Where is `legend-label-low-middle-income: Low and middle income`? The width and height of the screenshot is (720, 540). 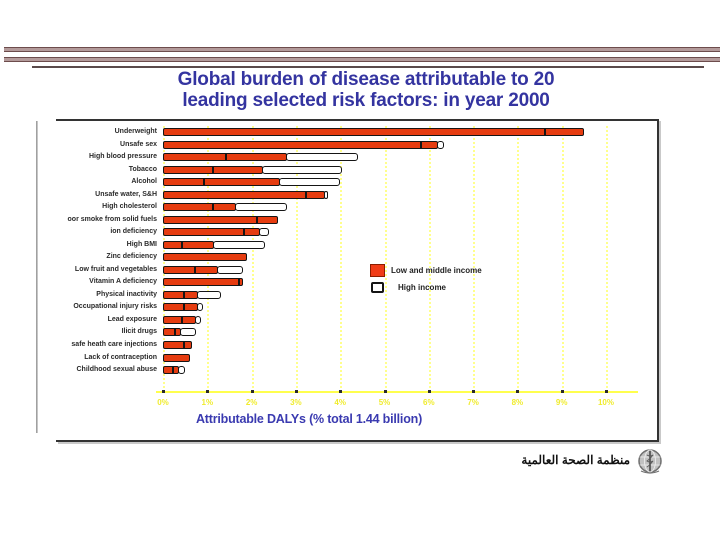
legend-label-low-middle-income: Low and middle income is located at coordinates (436, 270).